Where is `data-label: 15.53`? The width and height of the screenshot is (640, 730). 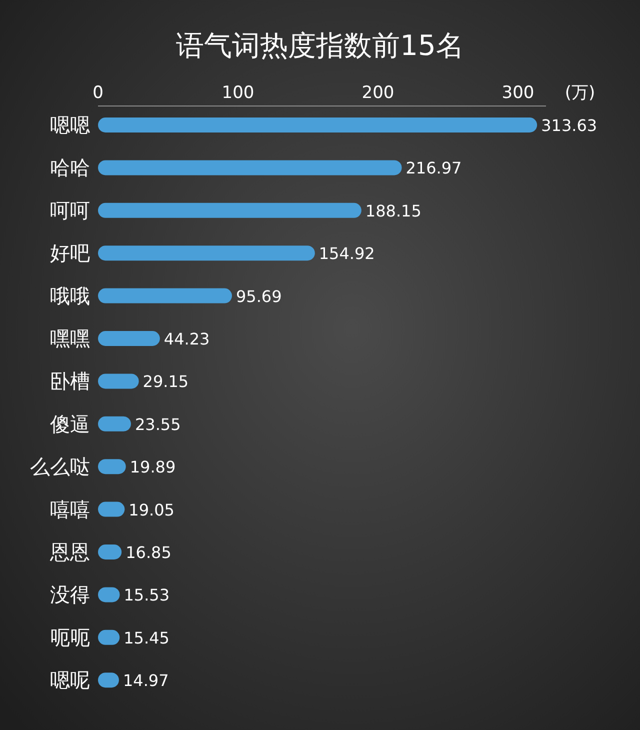 data-label: 15.53 is located at coordinates (147, 595).